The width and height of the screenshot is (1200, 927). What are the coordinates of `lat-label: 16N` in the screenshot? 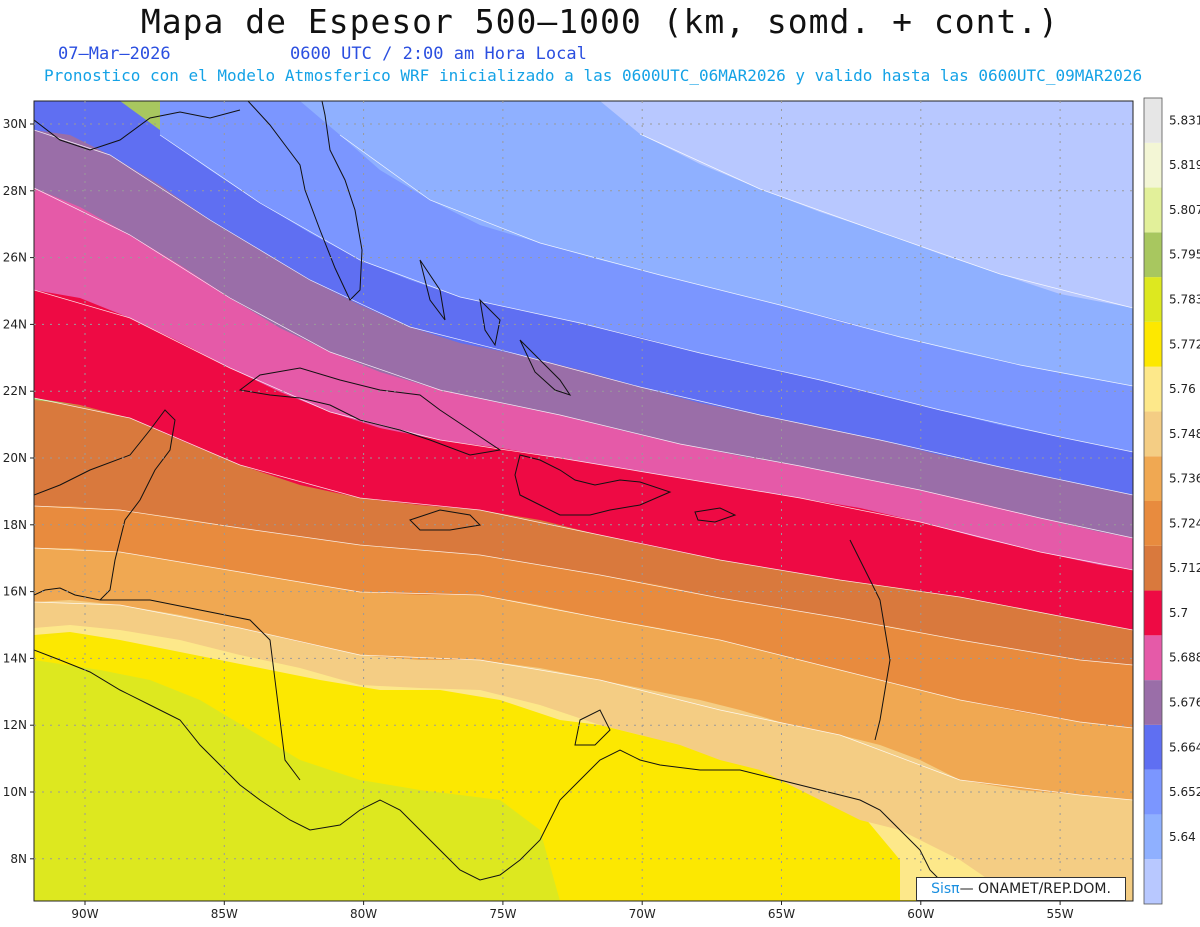 It's located at (15, 592).